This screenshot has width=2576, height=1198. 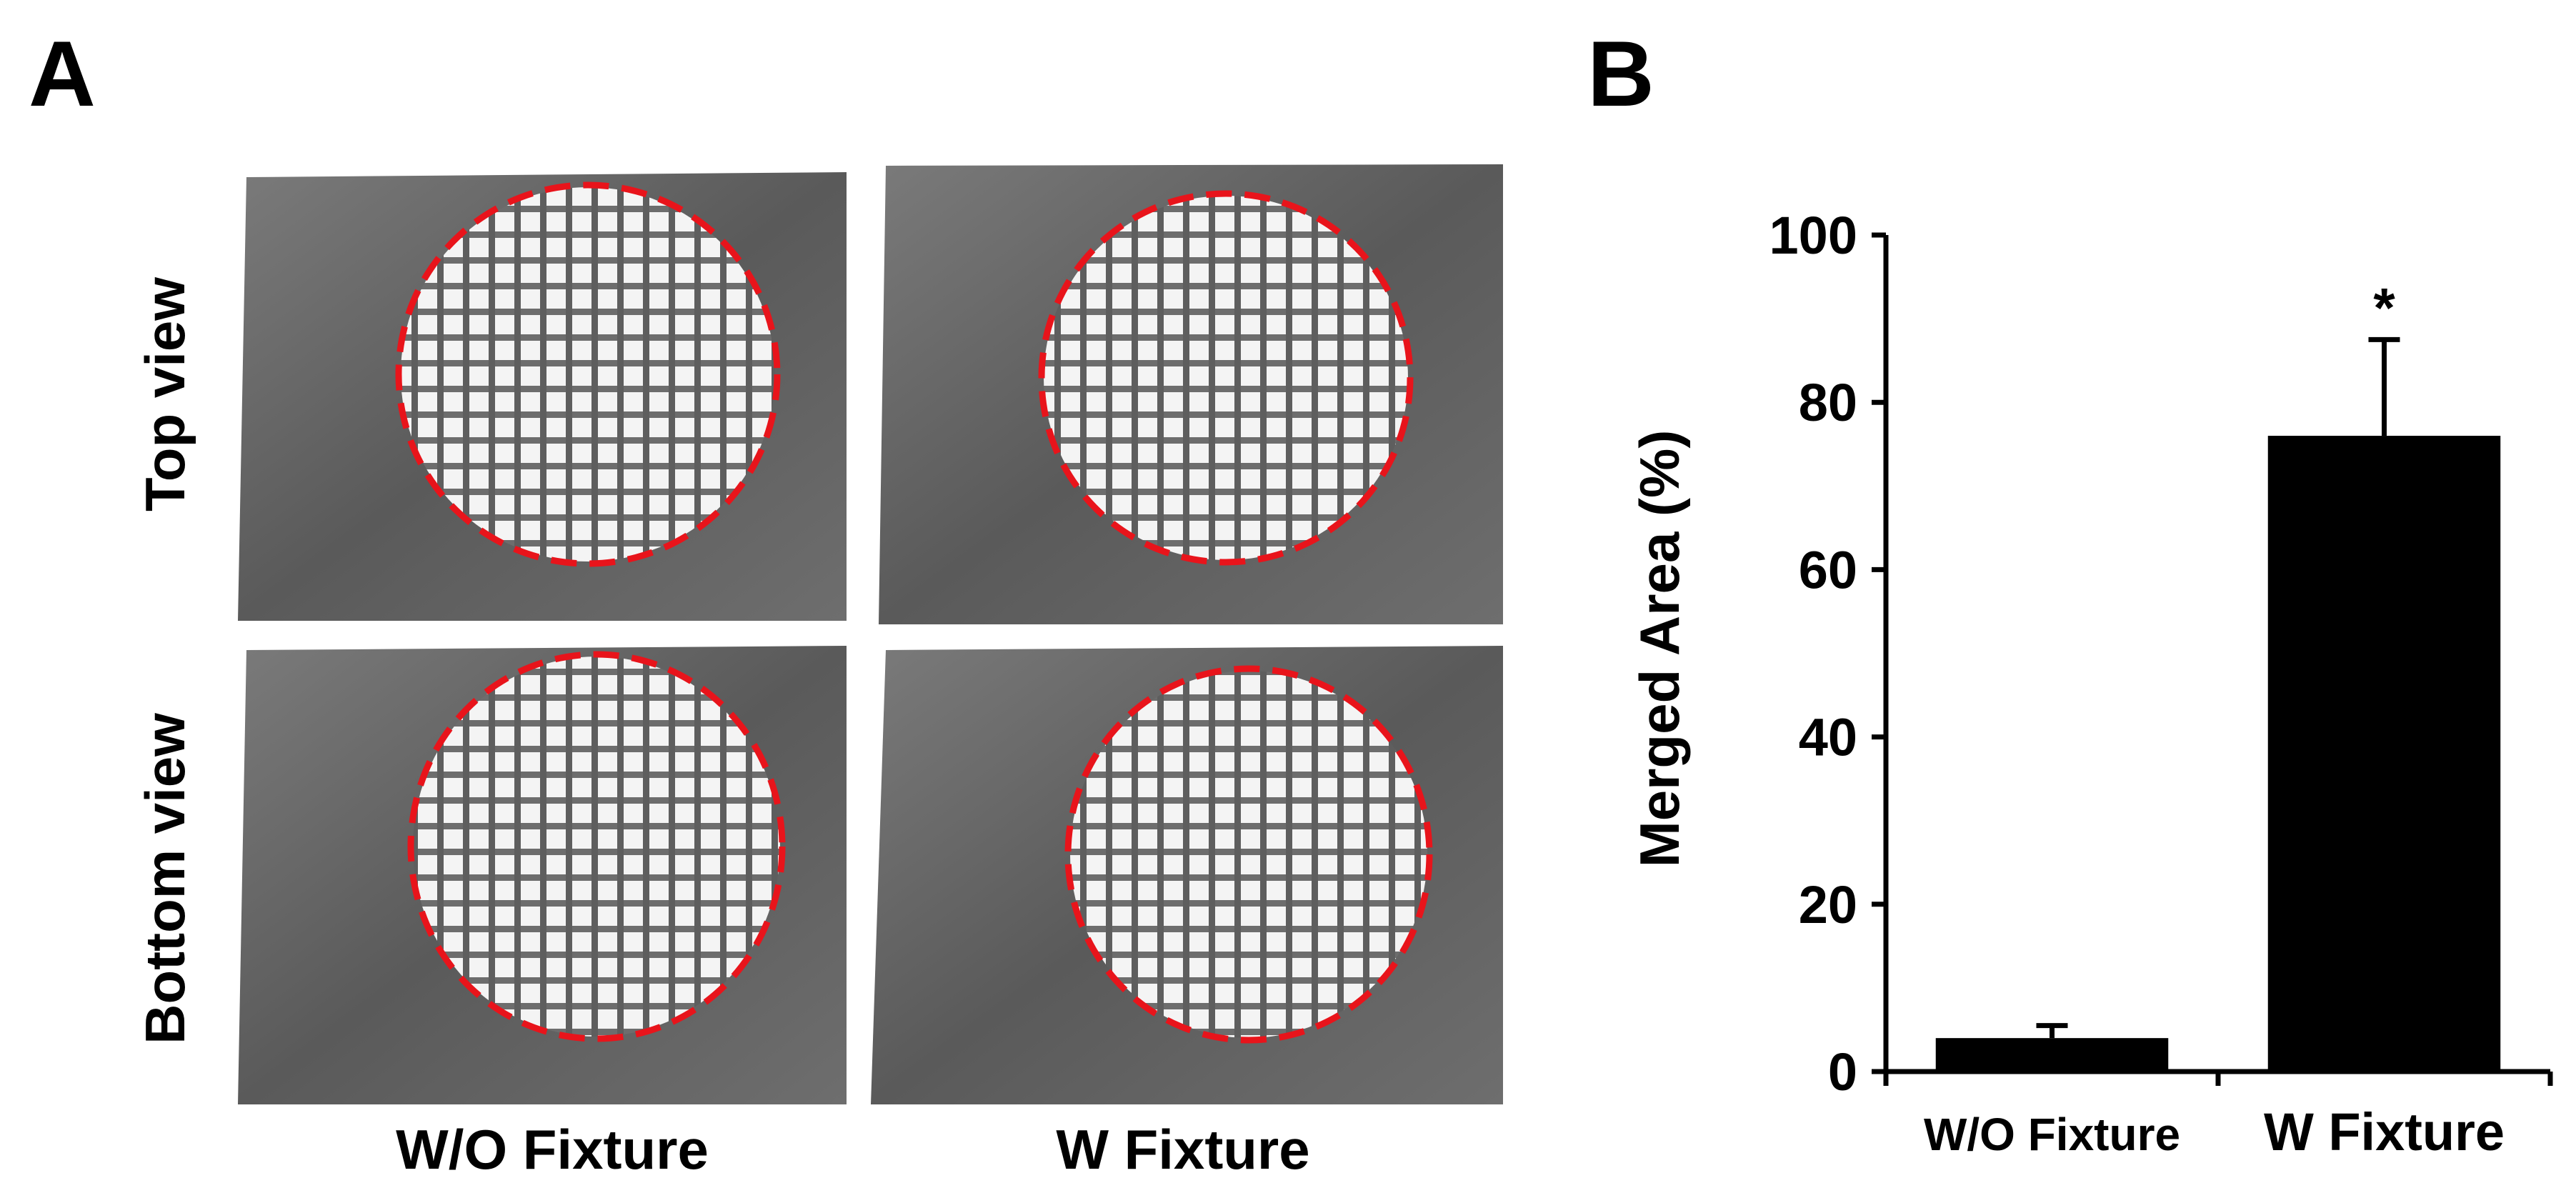 I want to click on row-label: Bottom view, so click(x=165, y=878).